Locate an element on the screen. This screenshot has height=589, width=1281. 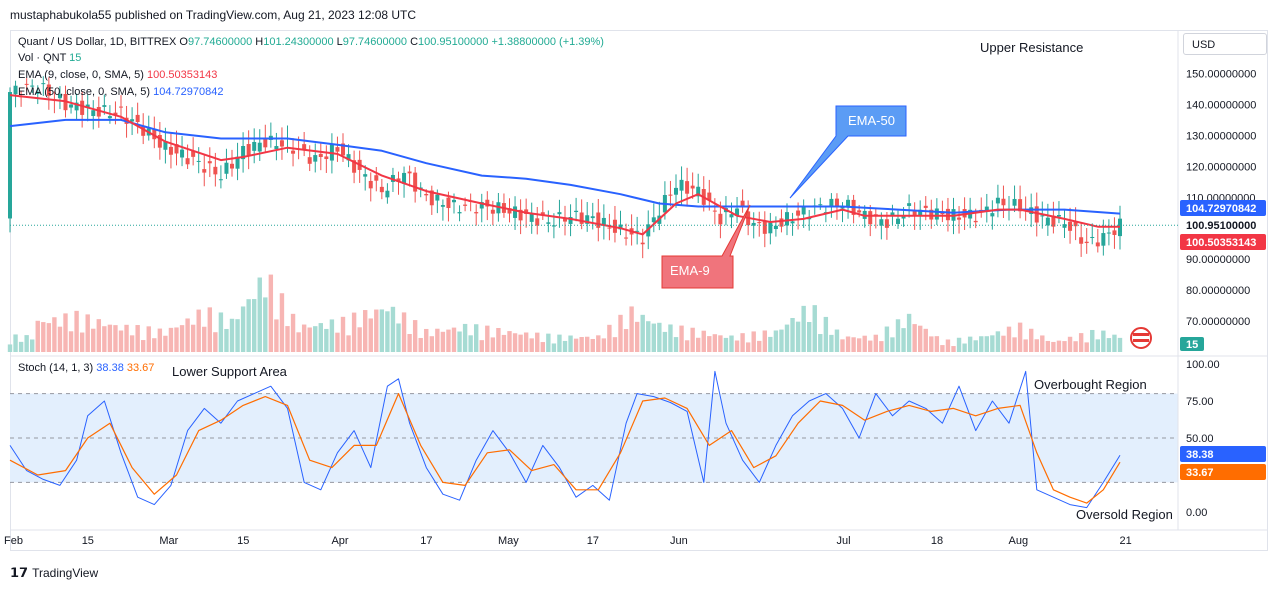
price-tick-label: 90.00000000 is located at coordinates (1218, 260).